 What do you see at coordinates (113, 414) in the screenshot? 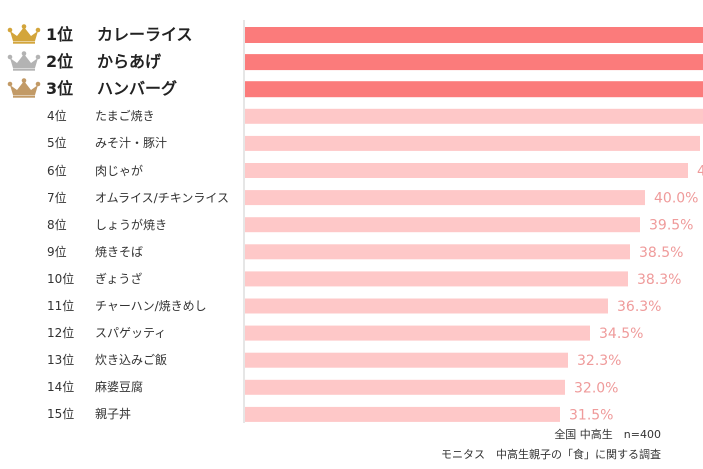
I see `item-label-15: 親子丼` at bounding box center [113, 414].